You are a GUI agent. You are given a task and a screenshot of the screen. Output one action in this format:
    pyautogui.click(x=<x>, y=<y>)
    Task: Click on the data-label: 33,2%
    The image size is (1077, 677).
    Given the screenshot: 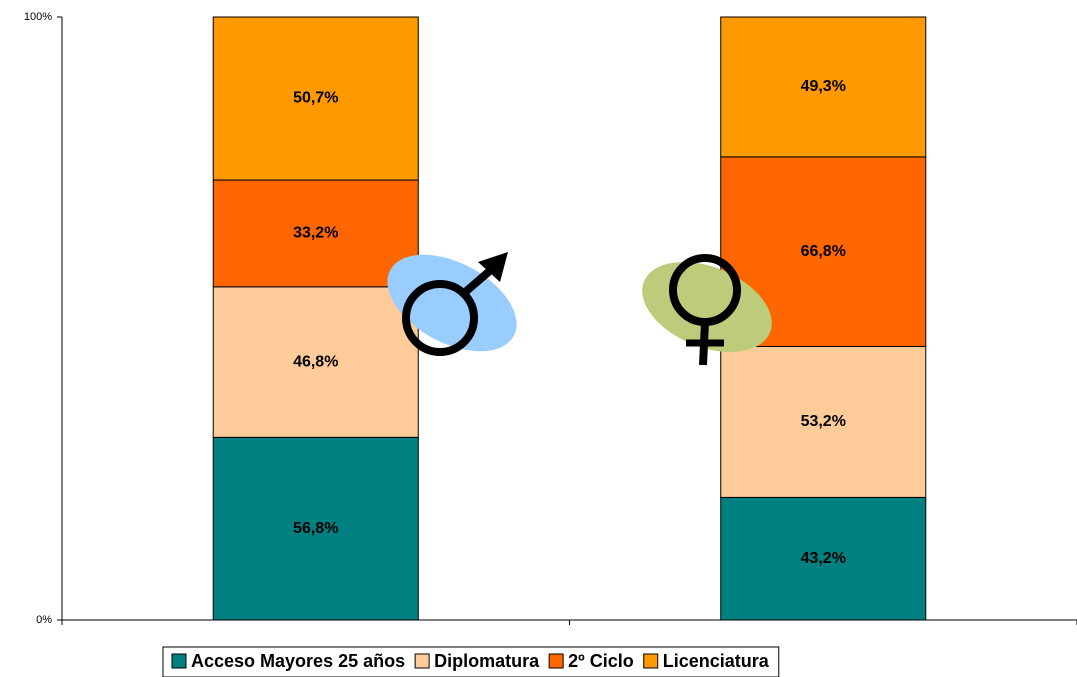 What is the action you would take?
    pyautogui.click(x=315, y=233)
    